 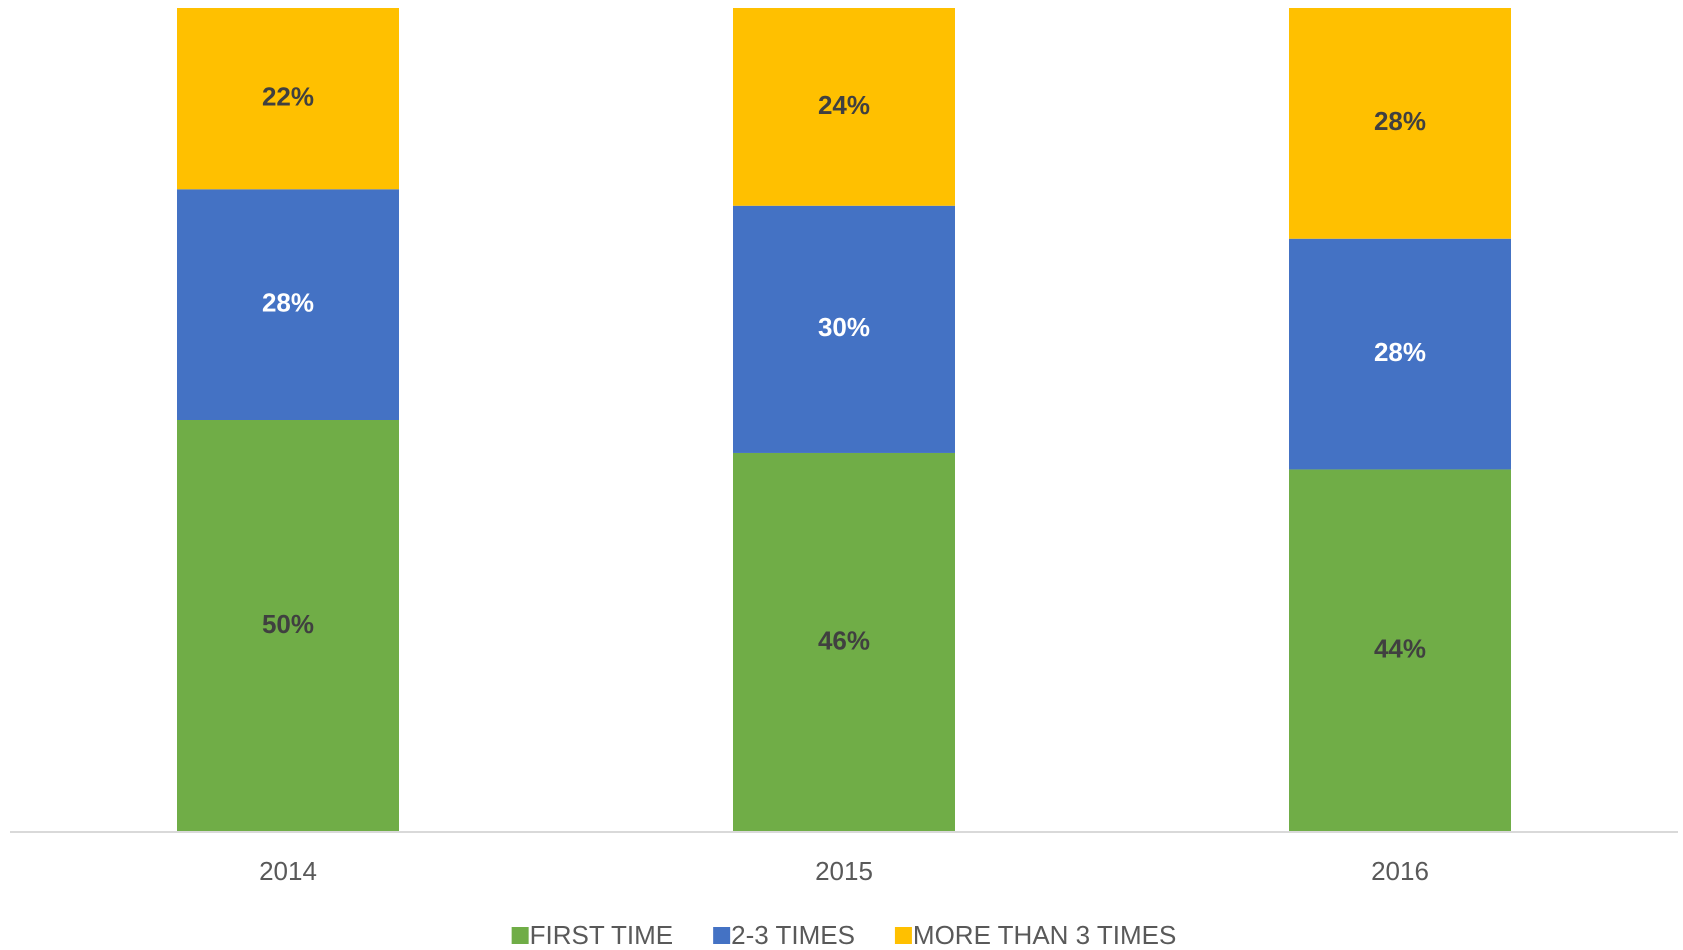 I want to click on x-tick-label: 2014, so click(x=288, y=871).